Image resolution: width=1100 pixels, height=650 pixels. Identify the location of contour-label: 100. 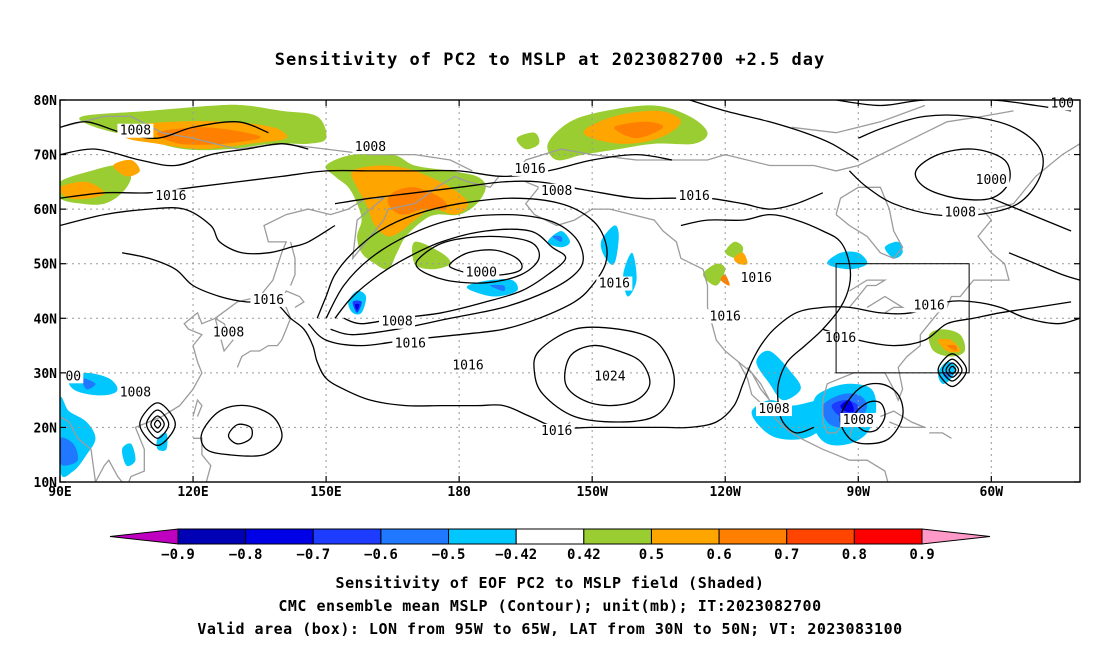
(1062, 103).